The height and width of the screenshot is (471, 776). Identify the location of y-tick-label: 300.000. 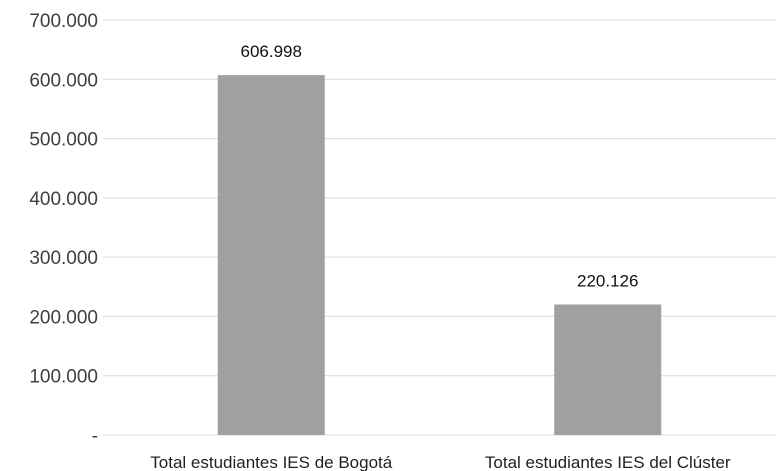
(63, 258).